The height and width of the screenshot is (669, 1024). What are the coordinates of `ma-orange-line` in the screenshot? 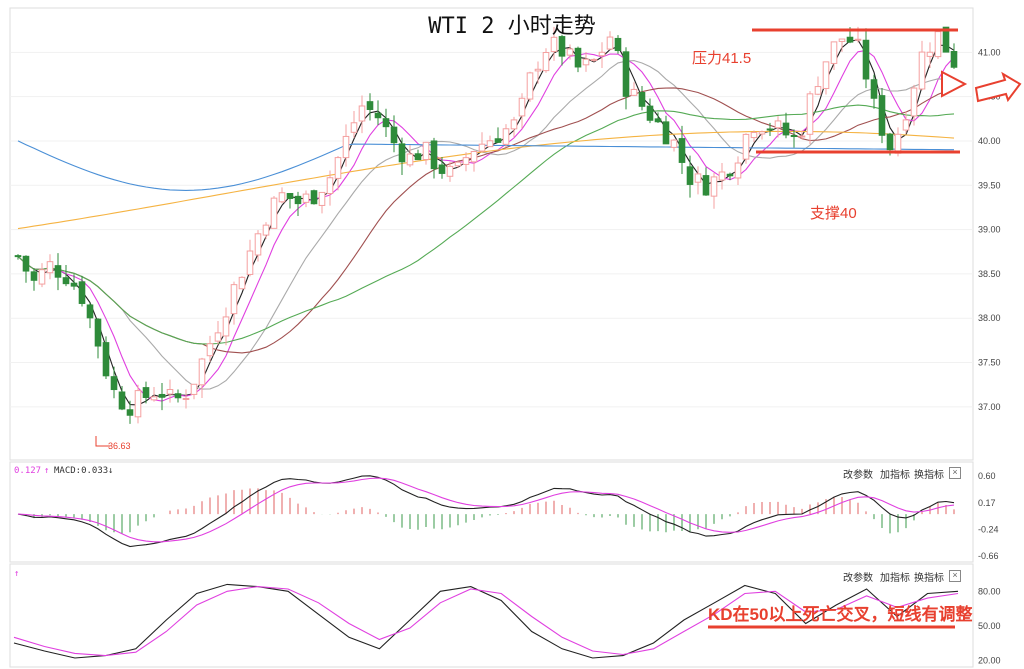 It's located at (486, 180).